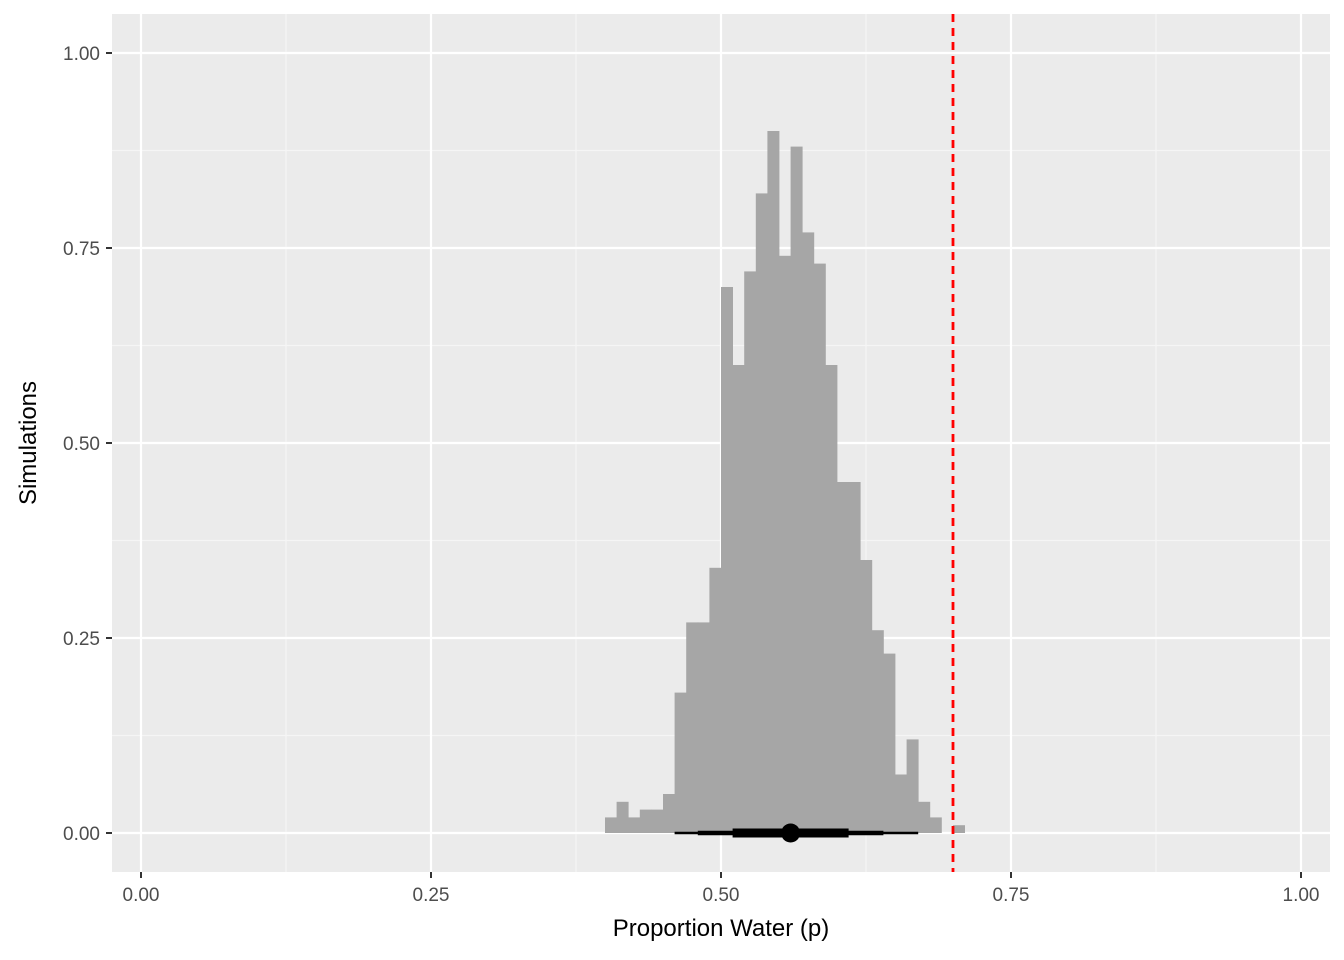  What do you see at coordinates (81, 834) in the screenshot?
I see `y-tick-label: 0.00` at bounding box center [81, 834].